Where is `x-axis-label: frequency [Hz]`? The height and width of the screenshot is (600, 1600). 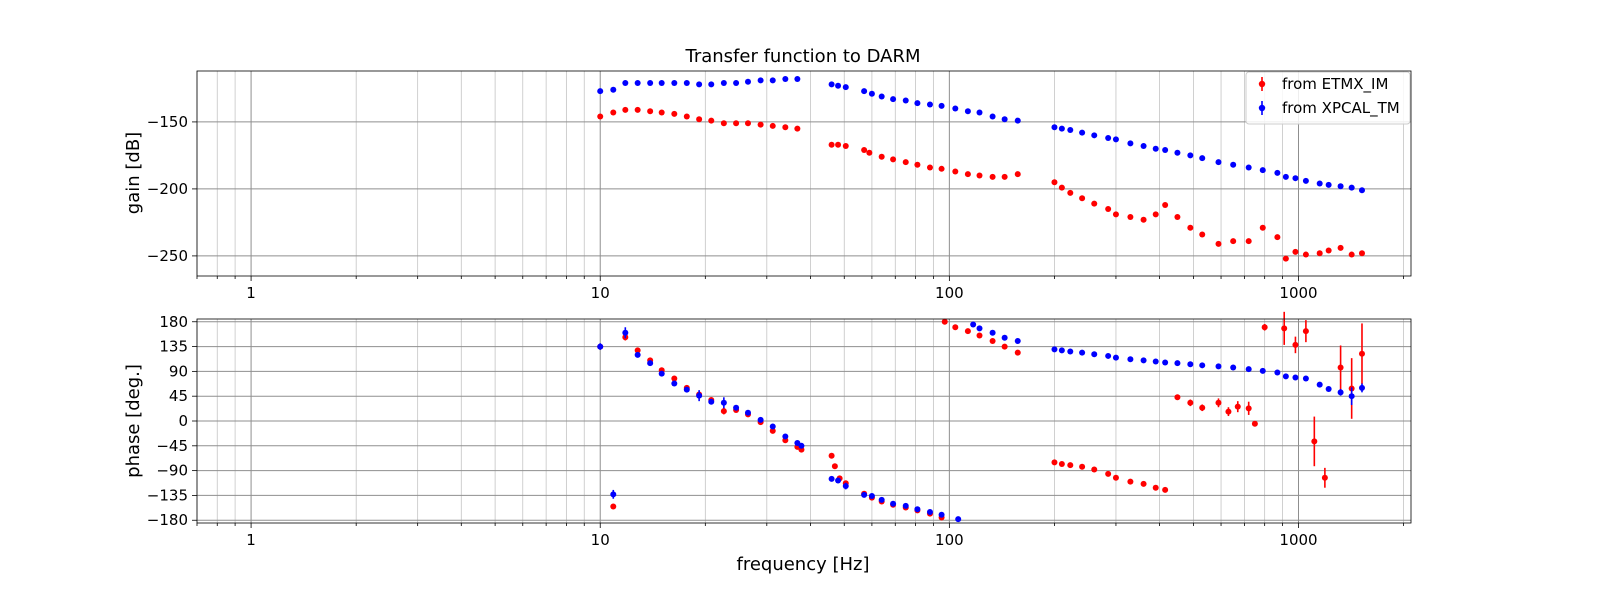
x-axis-label: frequency [Hz] is located at coordinates (802, 564).